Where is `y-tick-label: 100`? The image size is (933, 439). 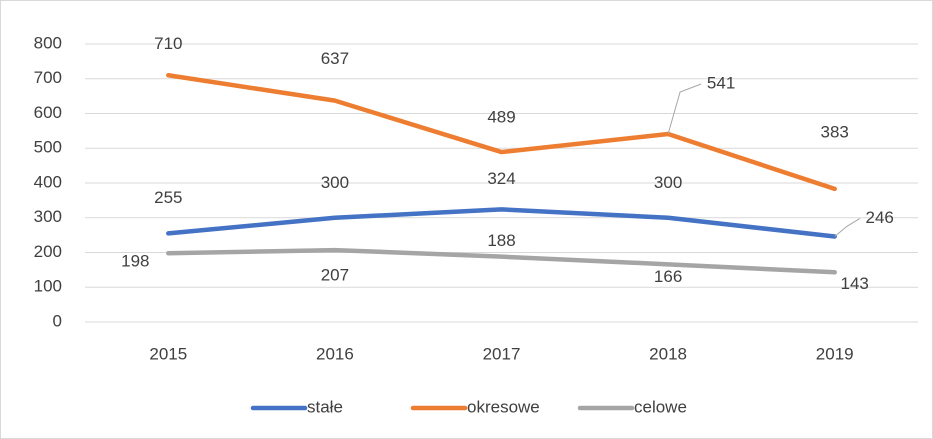 y-tick-label: 100 is located at coordinates (48, 286).